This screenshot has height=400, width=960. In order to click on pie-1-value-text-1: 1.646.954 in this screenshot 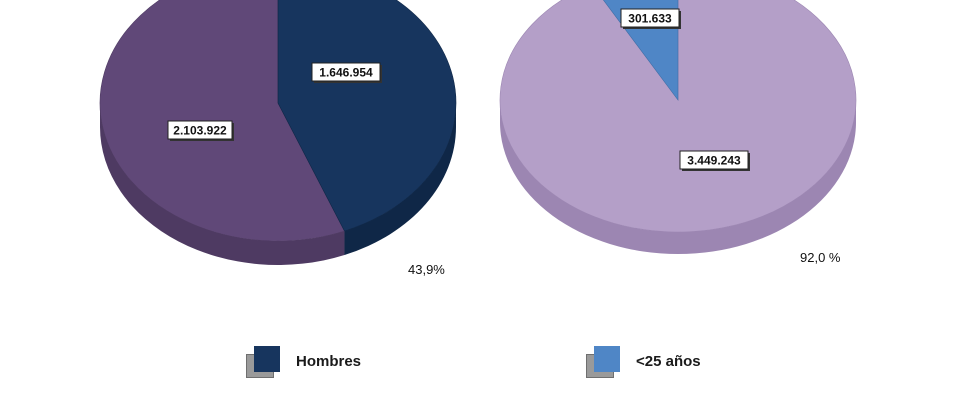, I will do `click(346, 73)`.